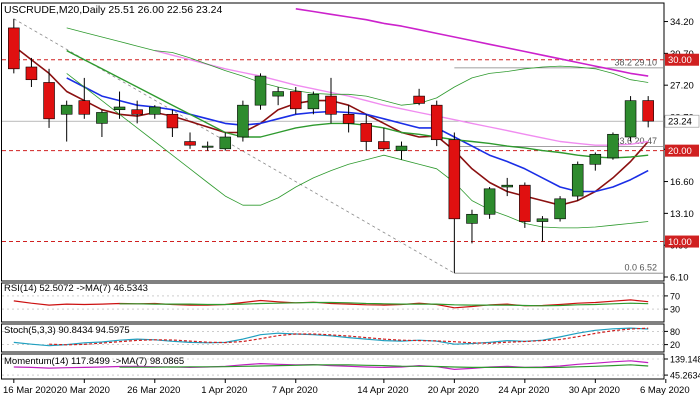 This screenshot has width=700, height=405. Describe the element at coordinates (665, 390) in the screenshot. I see `time-tick-label: 6 May 2020` at that location.